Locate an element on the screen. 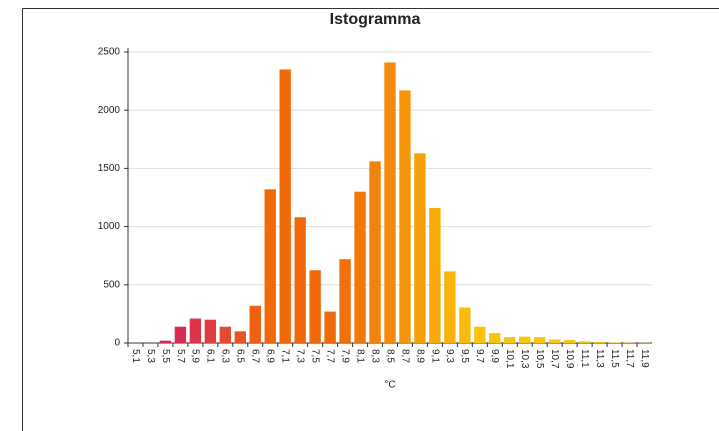  x-tick-label: 8,7 is located at coordinates (404, 356).